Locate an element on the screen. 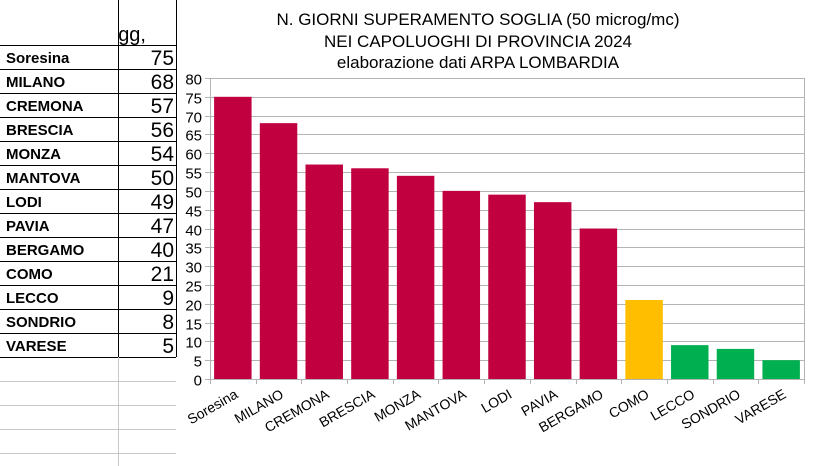 This screenshot has height=466, width=828. table-cell-city: BERGAMO is located at coordinates (45, 250).